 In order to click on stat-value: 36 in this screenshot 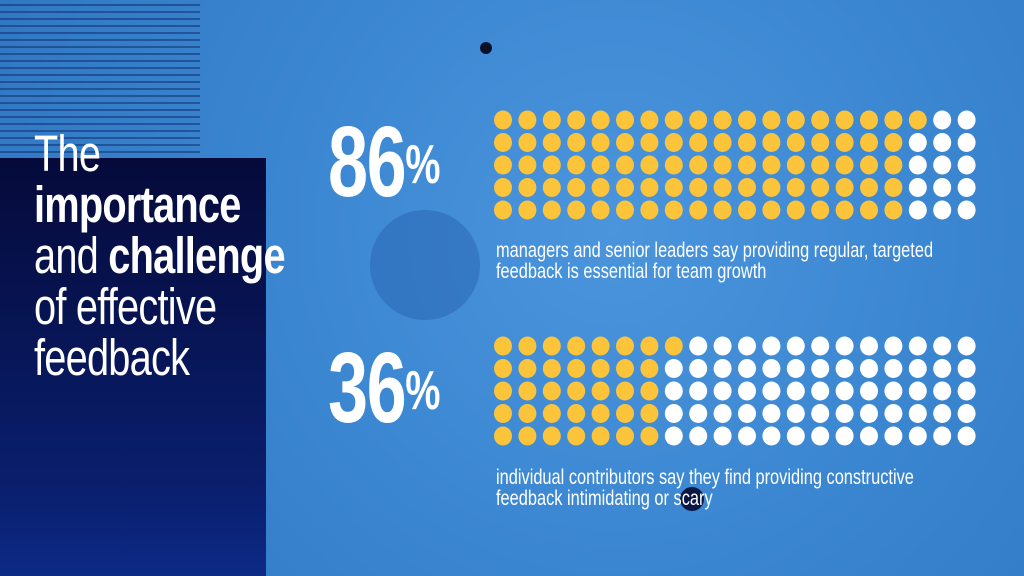, I will do `click(367, 388)`.